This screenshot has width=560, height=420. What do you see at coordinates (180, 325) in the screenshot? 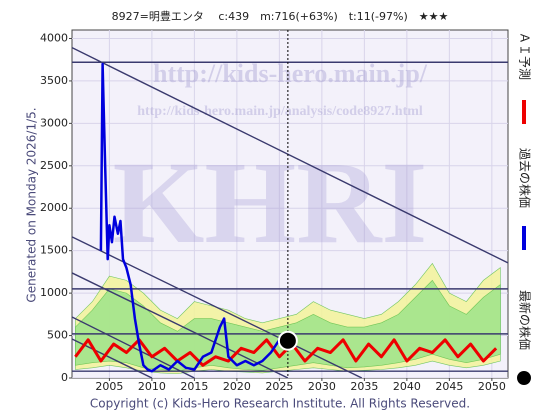
I see `trend-line` at bounding box center [180, 325].